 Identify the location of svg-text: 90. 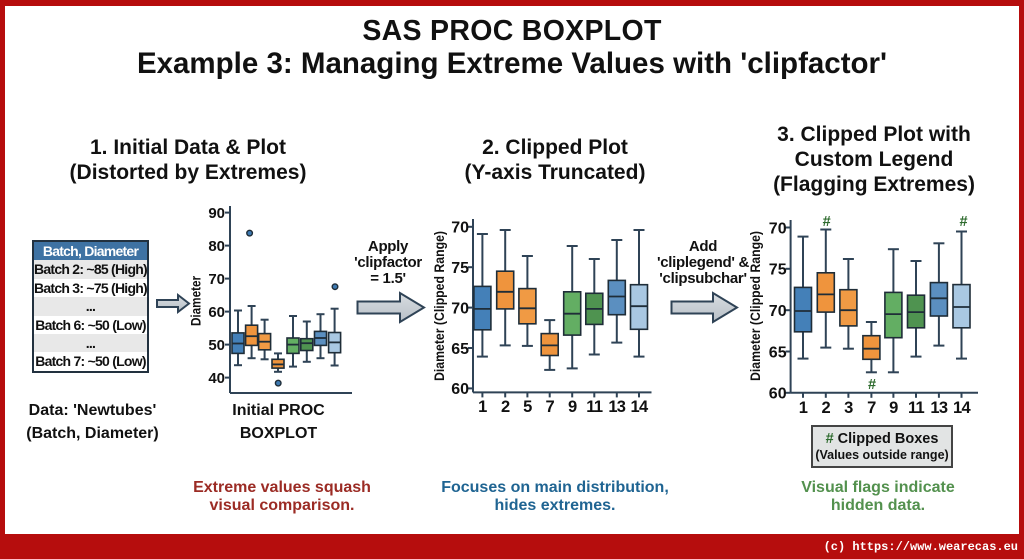
(216, 213).